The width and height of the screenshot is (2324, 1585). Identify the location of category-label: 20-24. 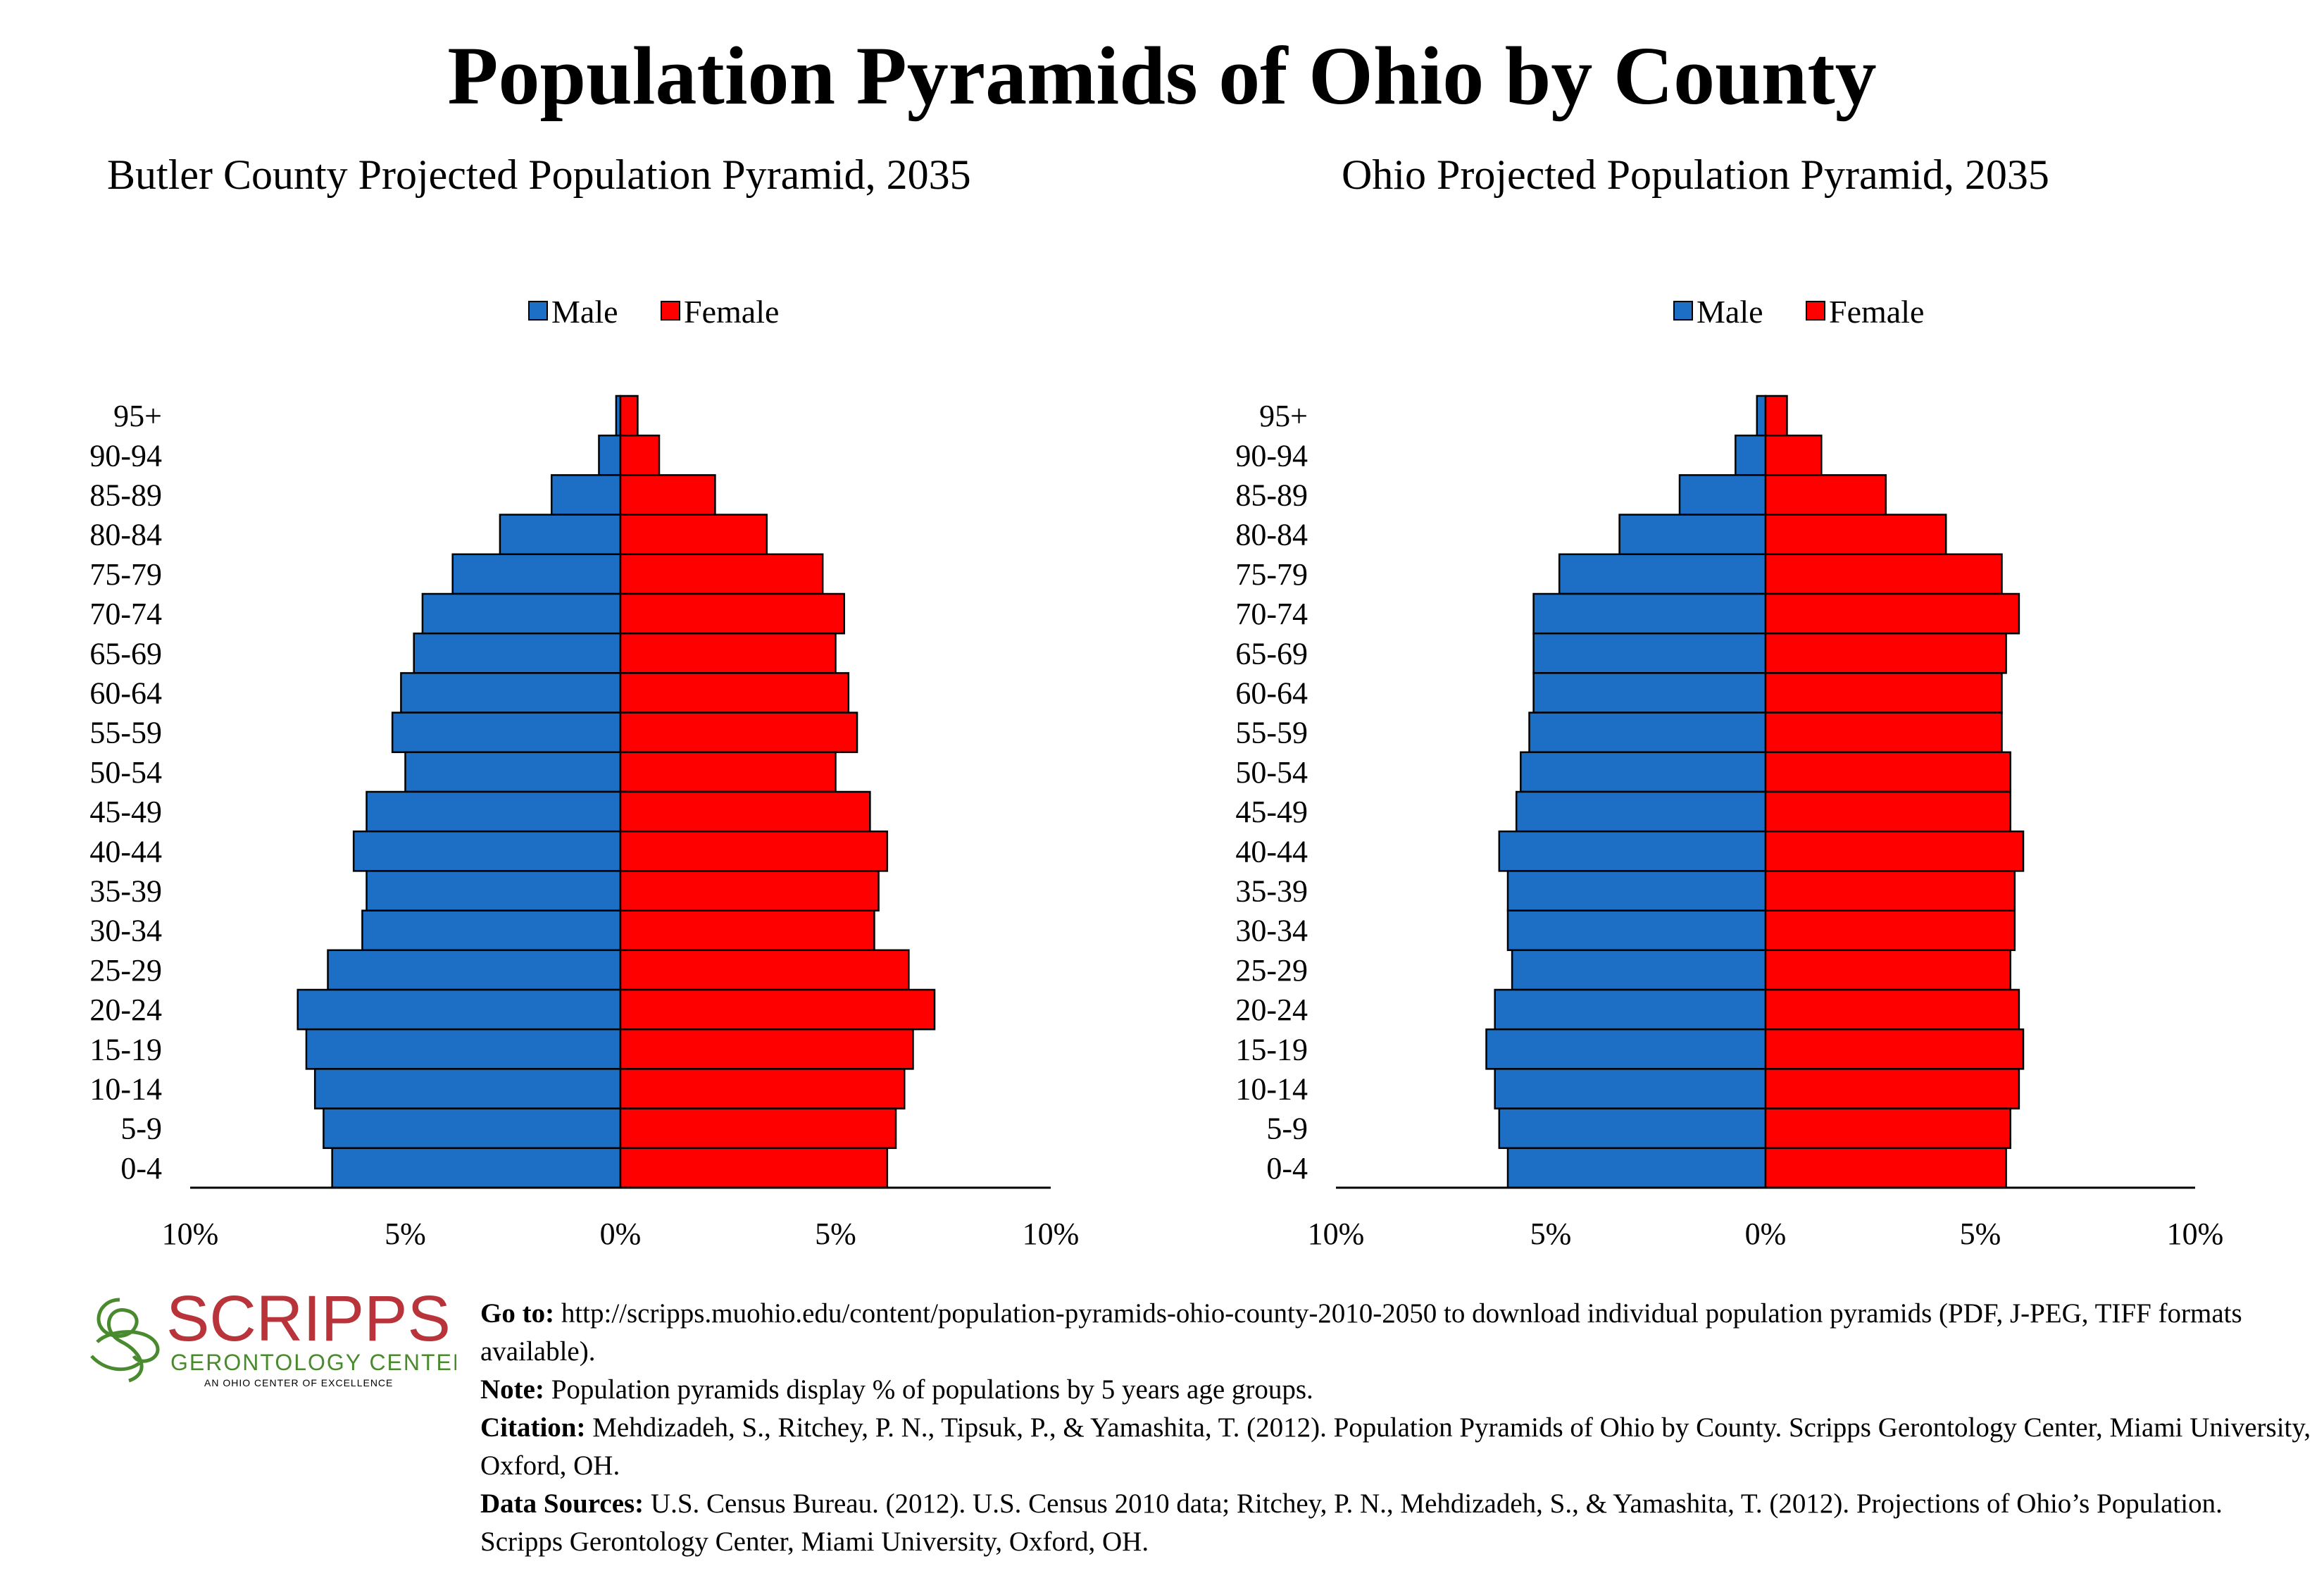
(1271, 1010).